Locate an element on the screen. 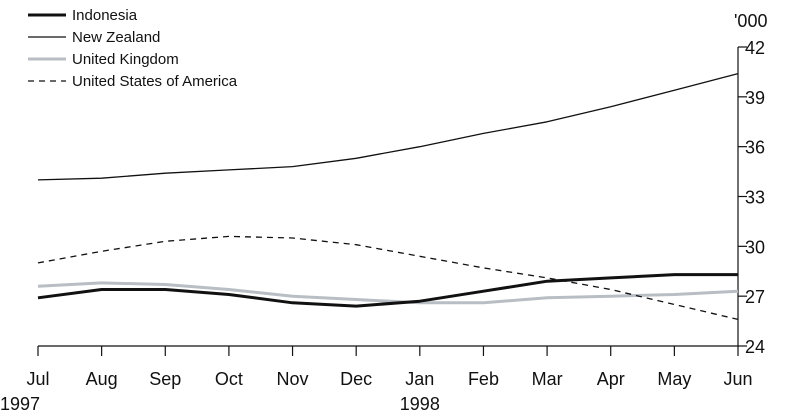 The image size is (791, 413). x-tick-label: Jan is located at coordinates (419, 379).